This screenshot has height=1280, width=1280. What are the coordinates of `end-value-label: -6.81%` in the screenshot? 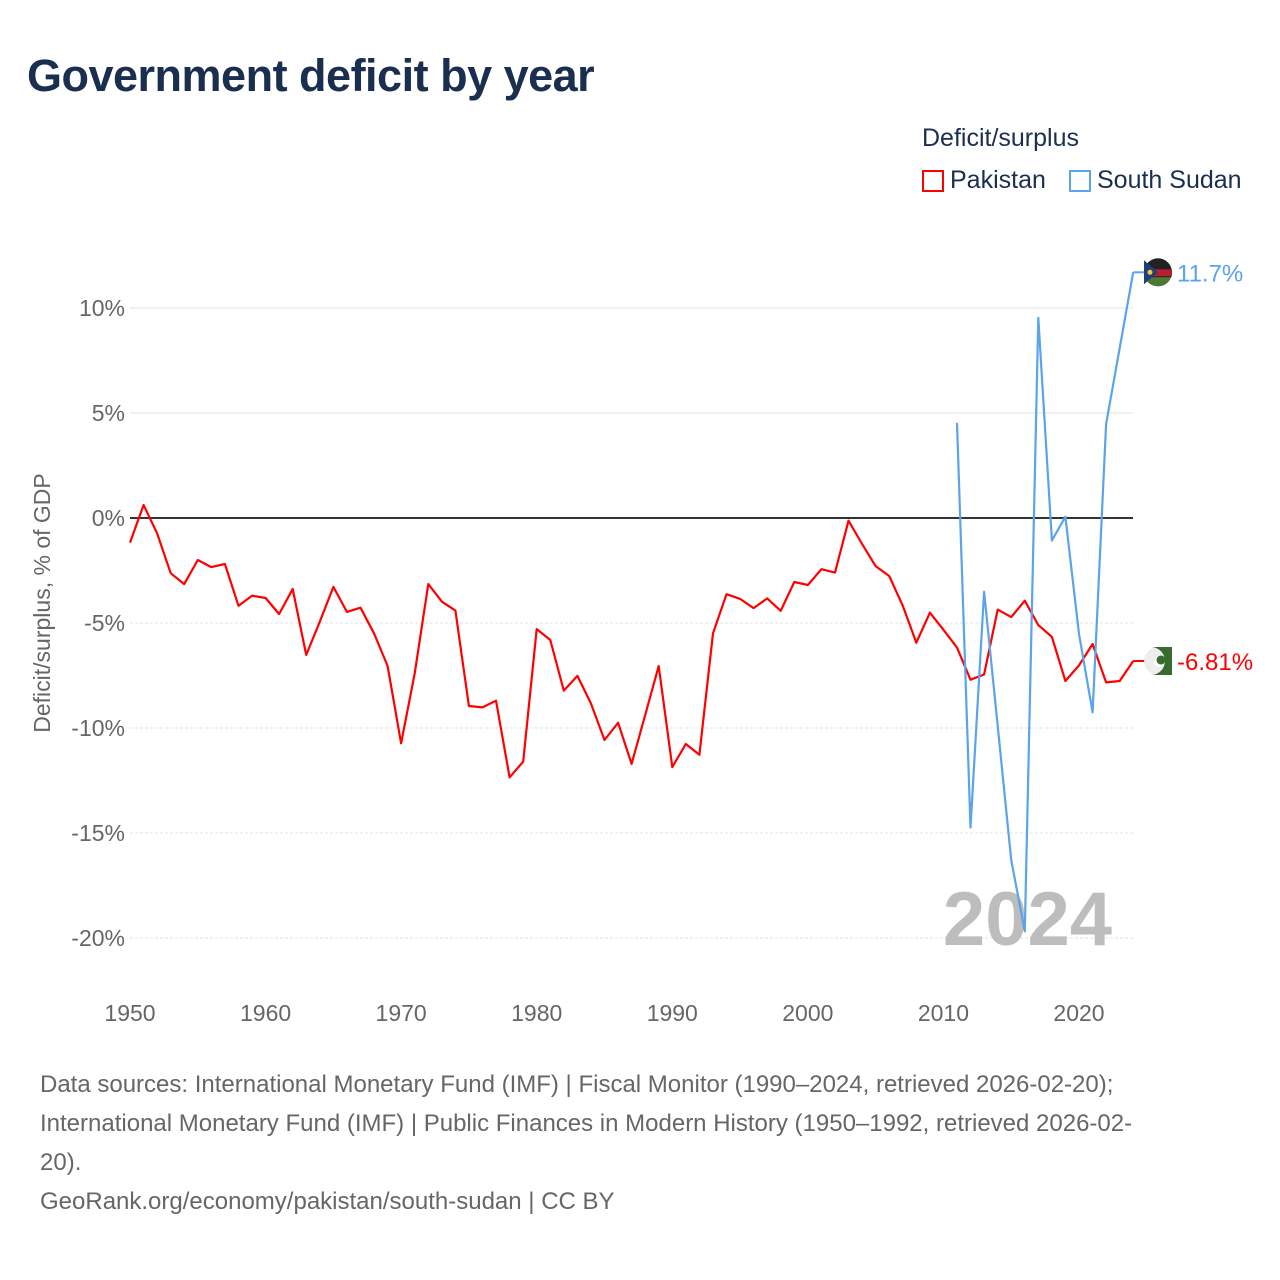 It's located at (1215, 662).